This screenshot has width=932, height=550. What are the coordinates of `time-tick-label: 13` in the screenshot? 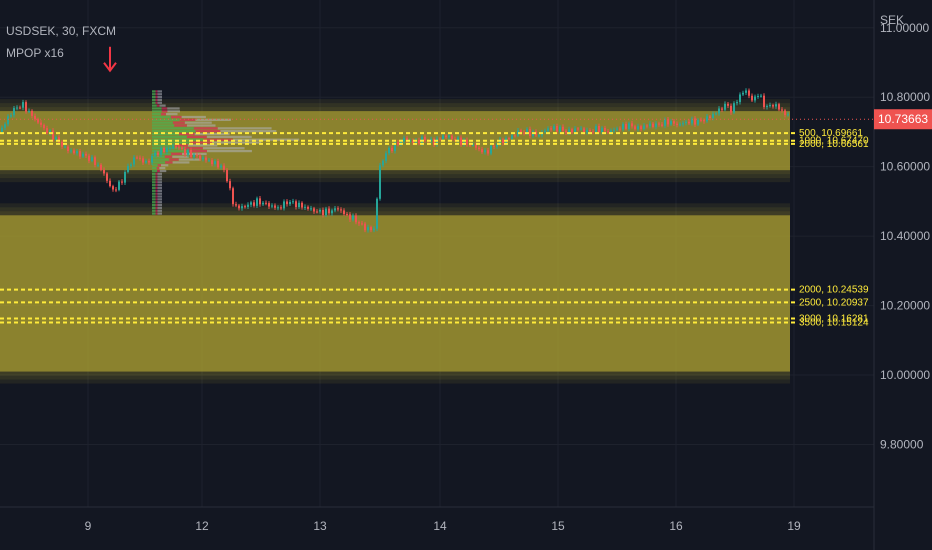 It's located at (320, 526).